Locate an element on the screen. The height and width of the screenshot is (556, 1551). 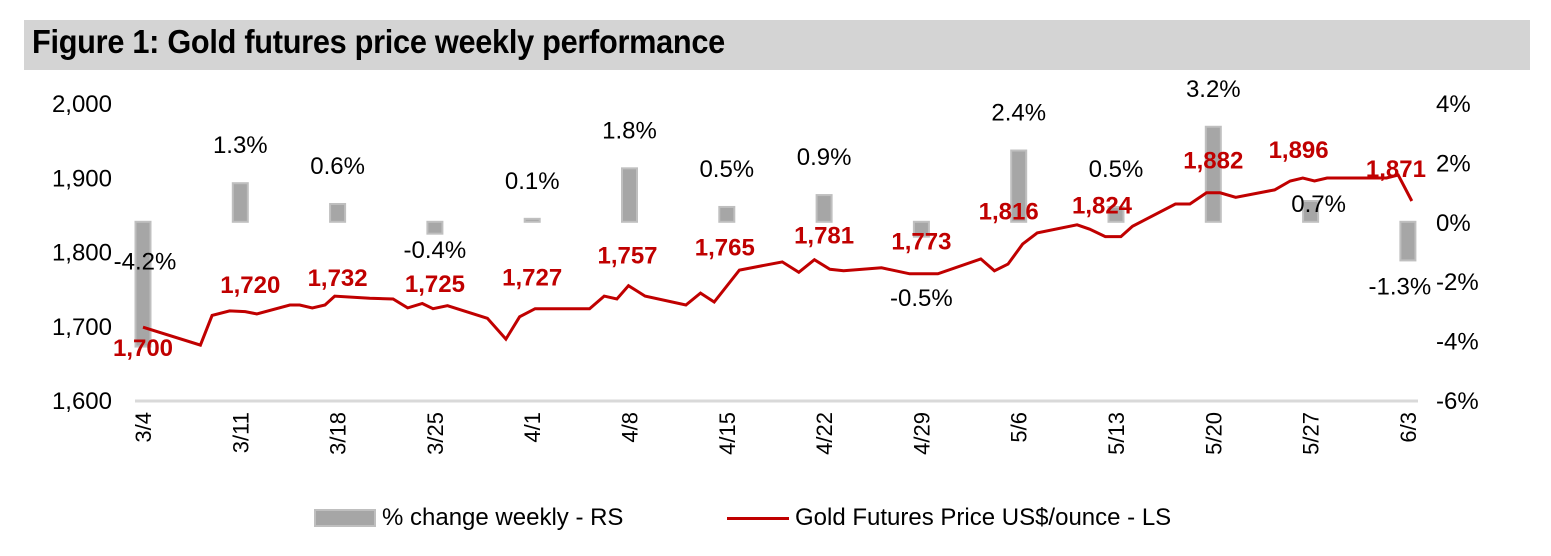
price-value-label: 1,816 is located at coordinates (1009, 212).